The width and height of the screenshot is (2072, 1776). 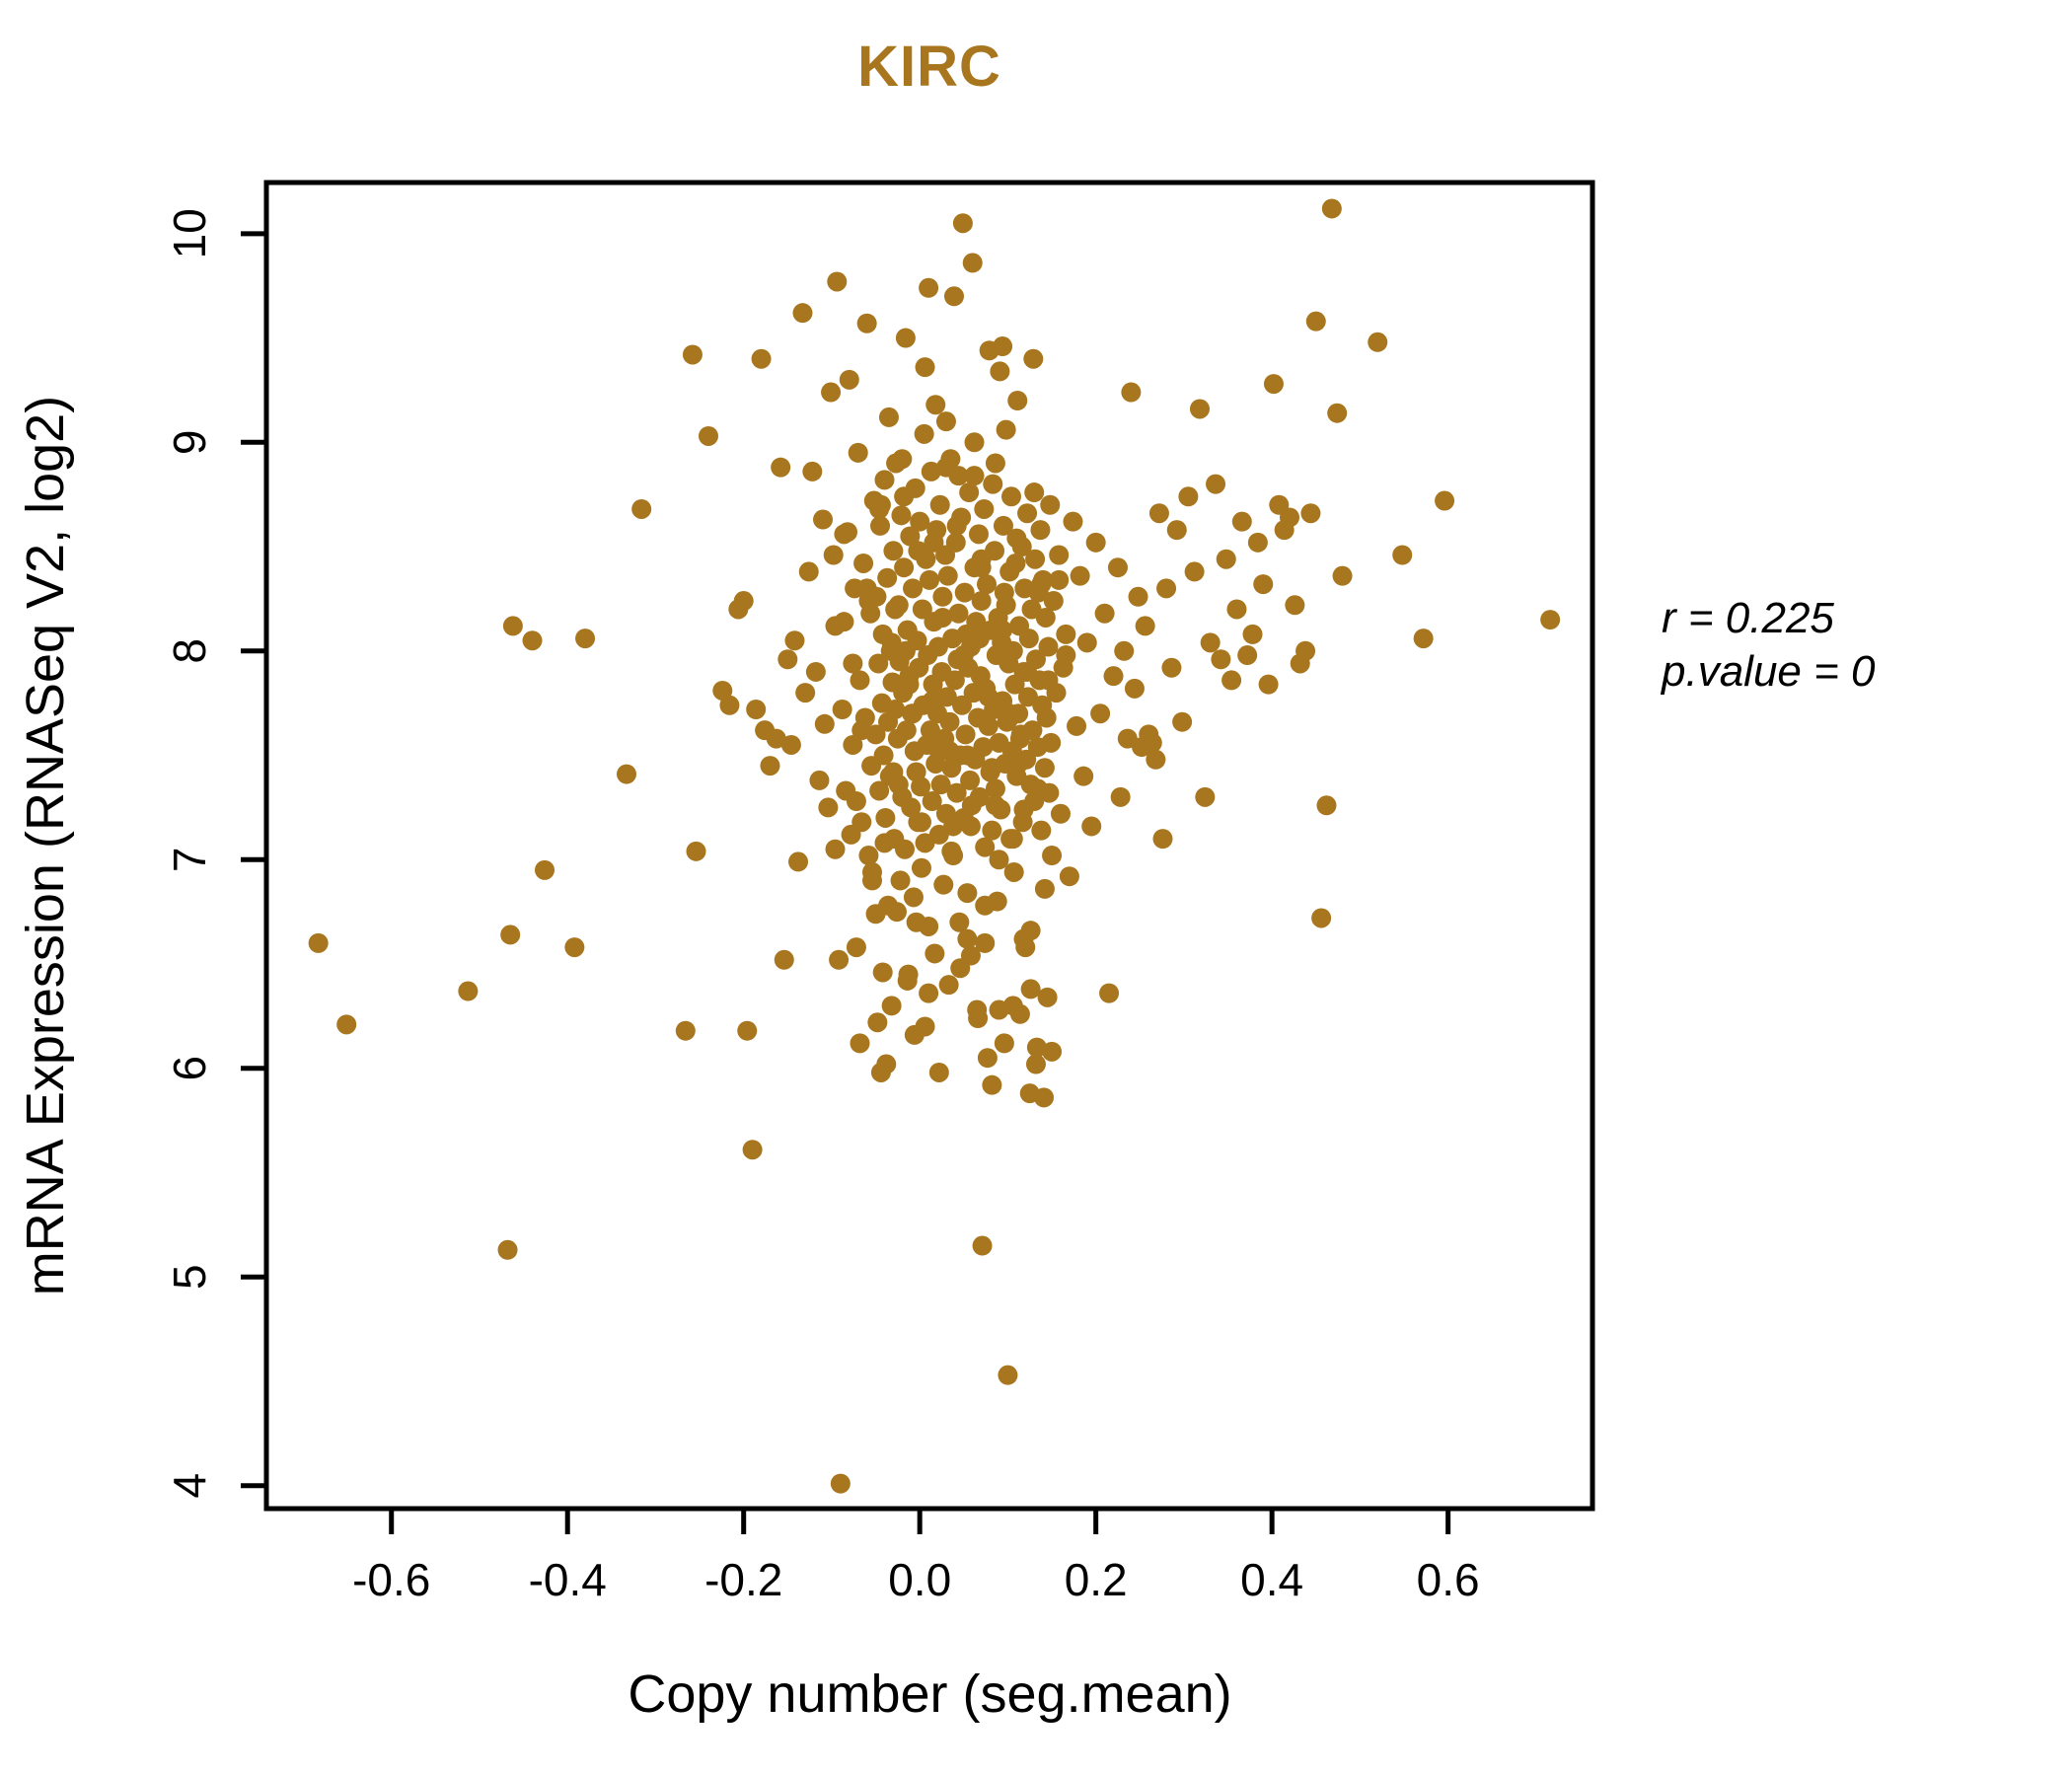 What do you see at coordinates (1271, 1580) in the screenshot?
I see `x-axis-tick-label: 0.4` at bounding box center [1271, 1580].